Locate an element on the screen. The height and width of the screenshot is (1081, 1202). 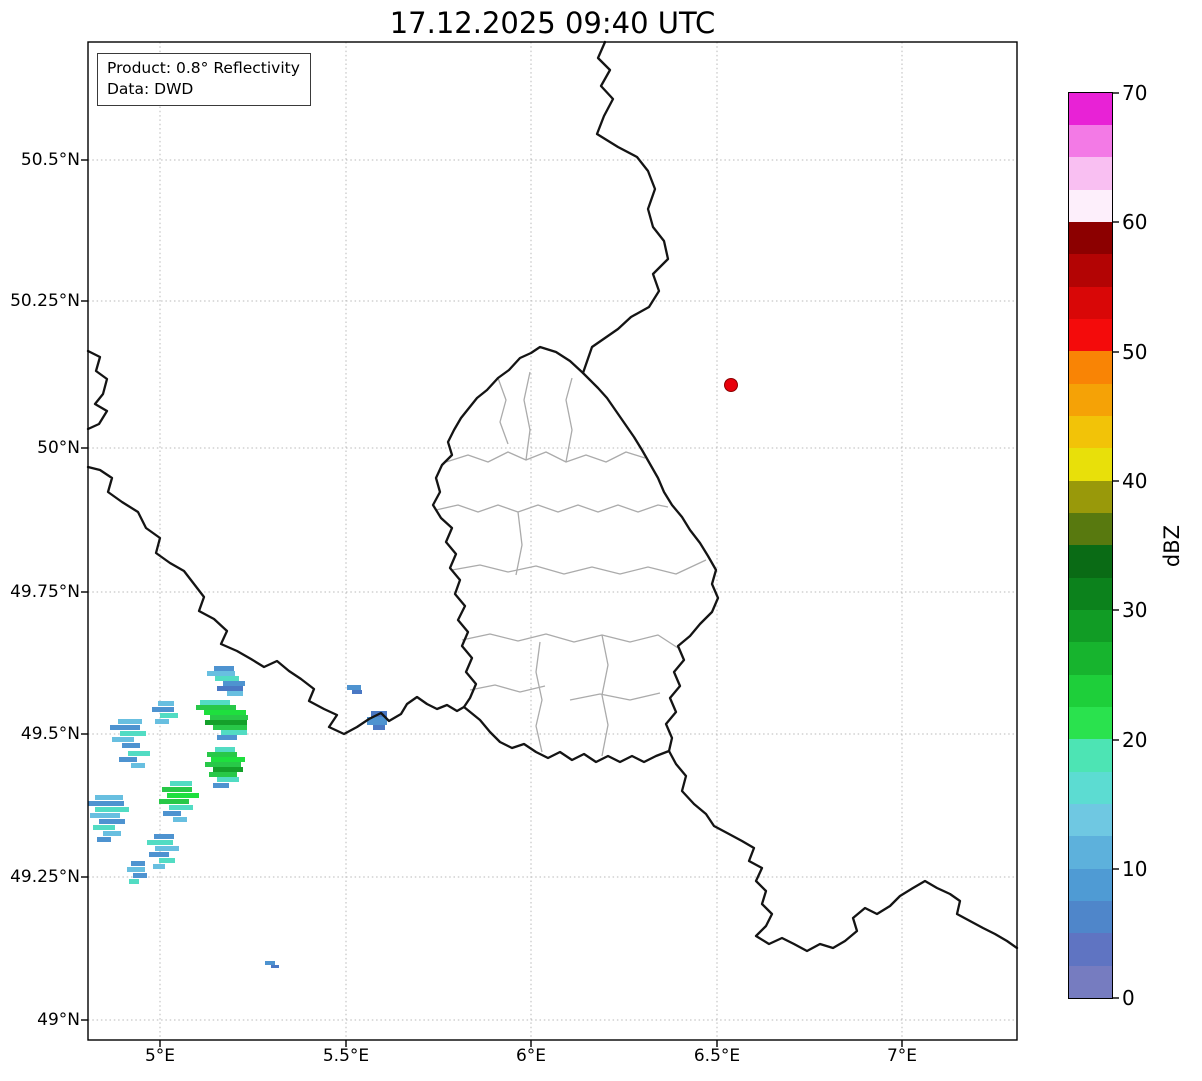
lon-tick-label: 6.5°E is located at coordinates (717, 1056).